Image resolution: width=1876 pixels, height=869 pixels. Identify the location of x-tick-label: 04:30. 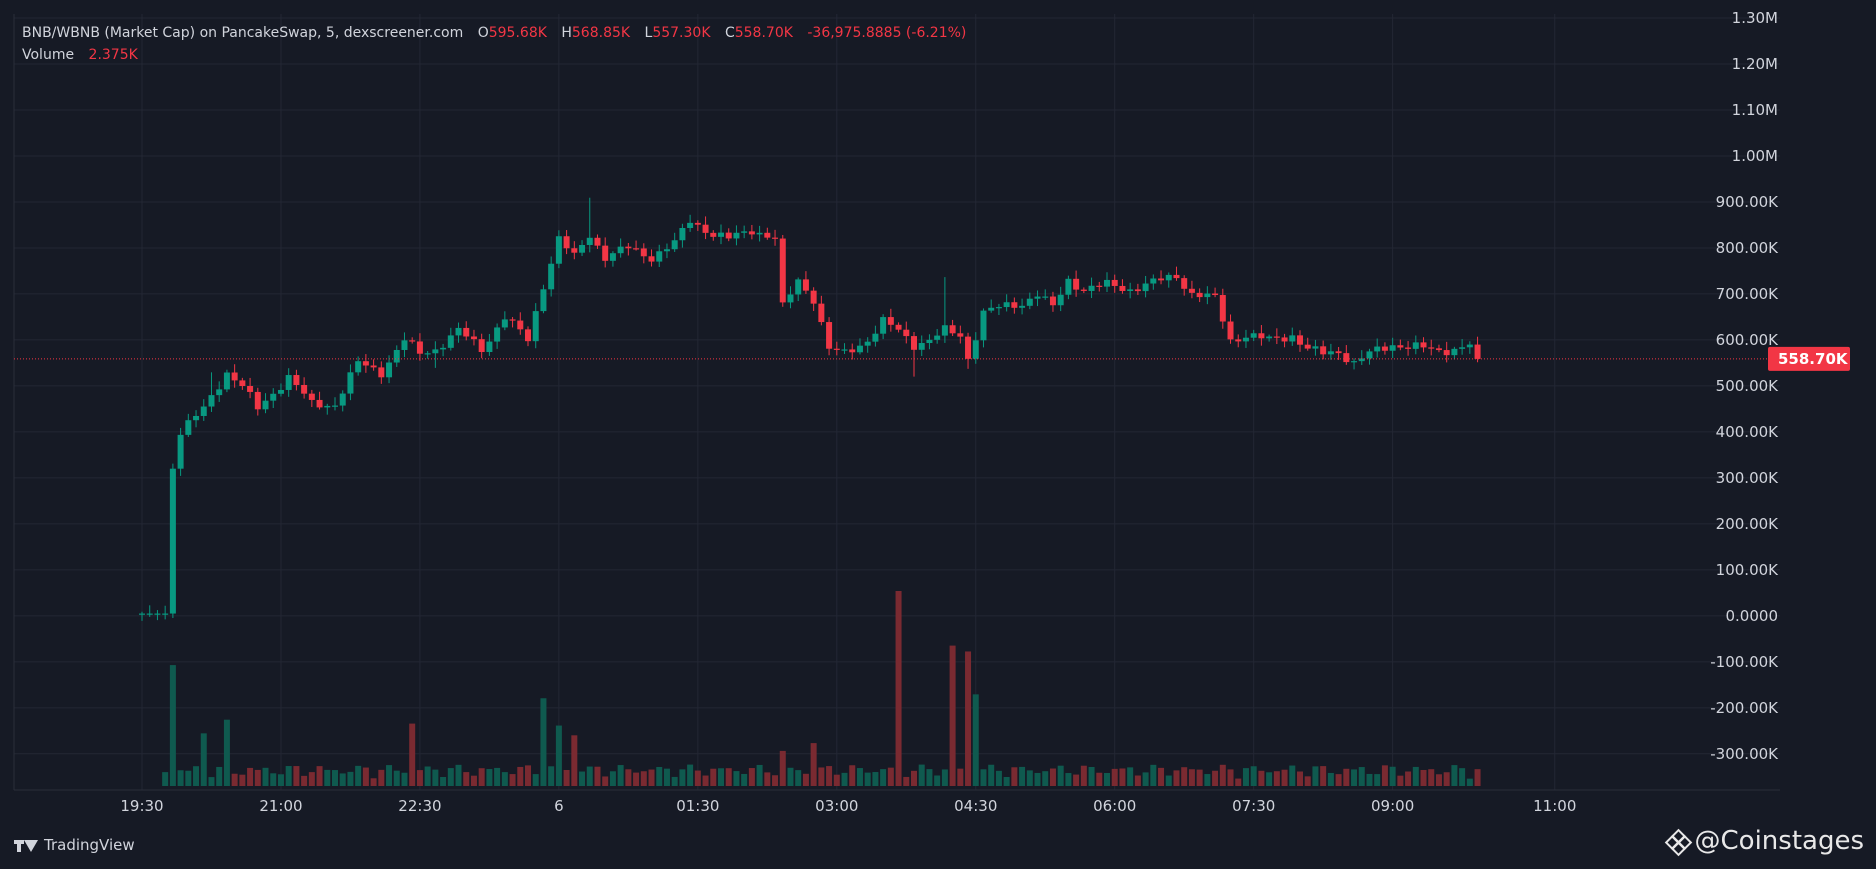
(975, 806).